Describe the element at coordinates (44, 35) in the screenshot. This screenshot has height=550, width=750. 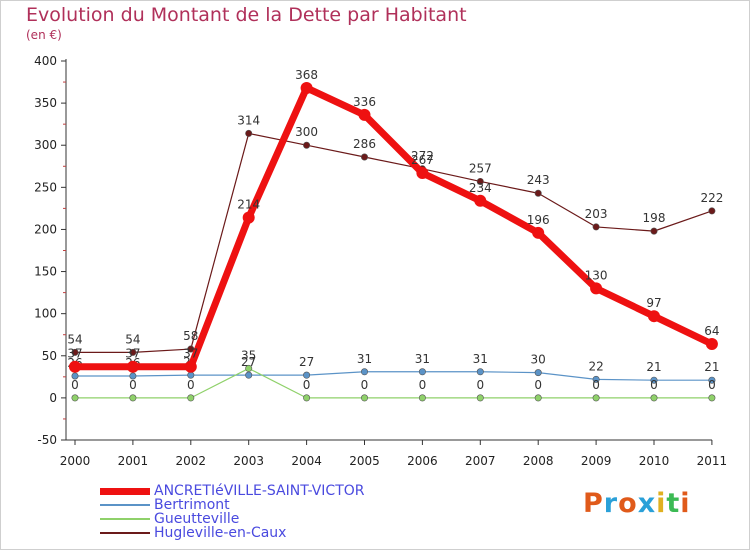
I see `unit-label: (en €)` at that location.